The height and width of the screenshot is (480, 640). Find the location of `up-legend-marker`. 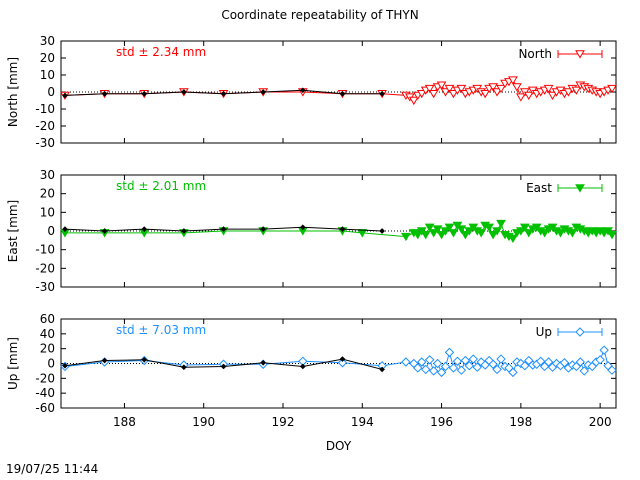

up-legend-marker is located at coordinates (580, 332).